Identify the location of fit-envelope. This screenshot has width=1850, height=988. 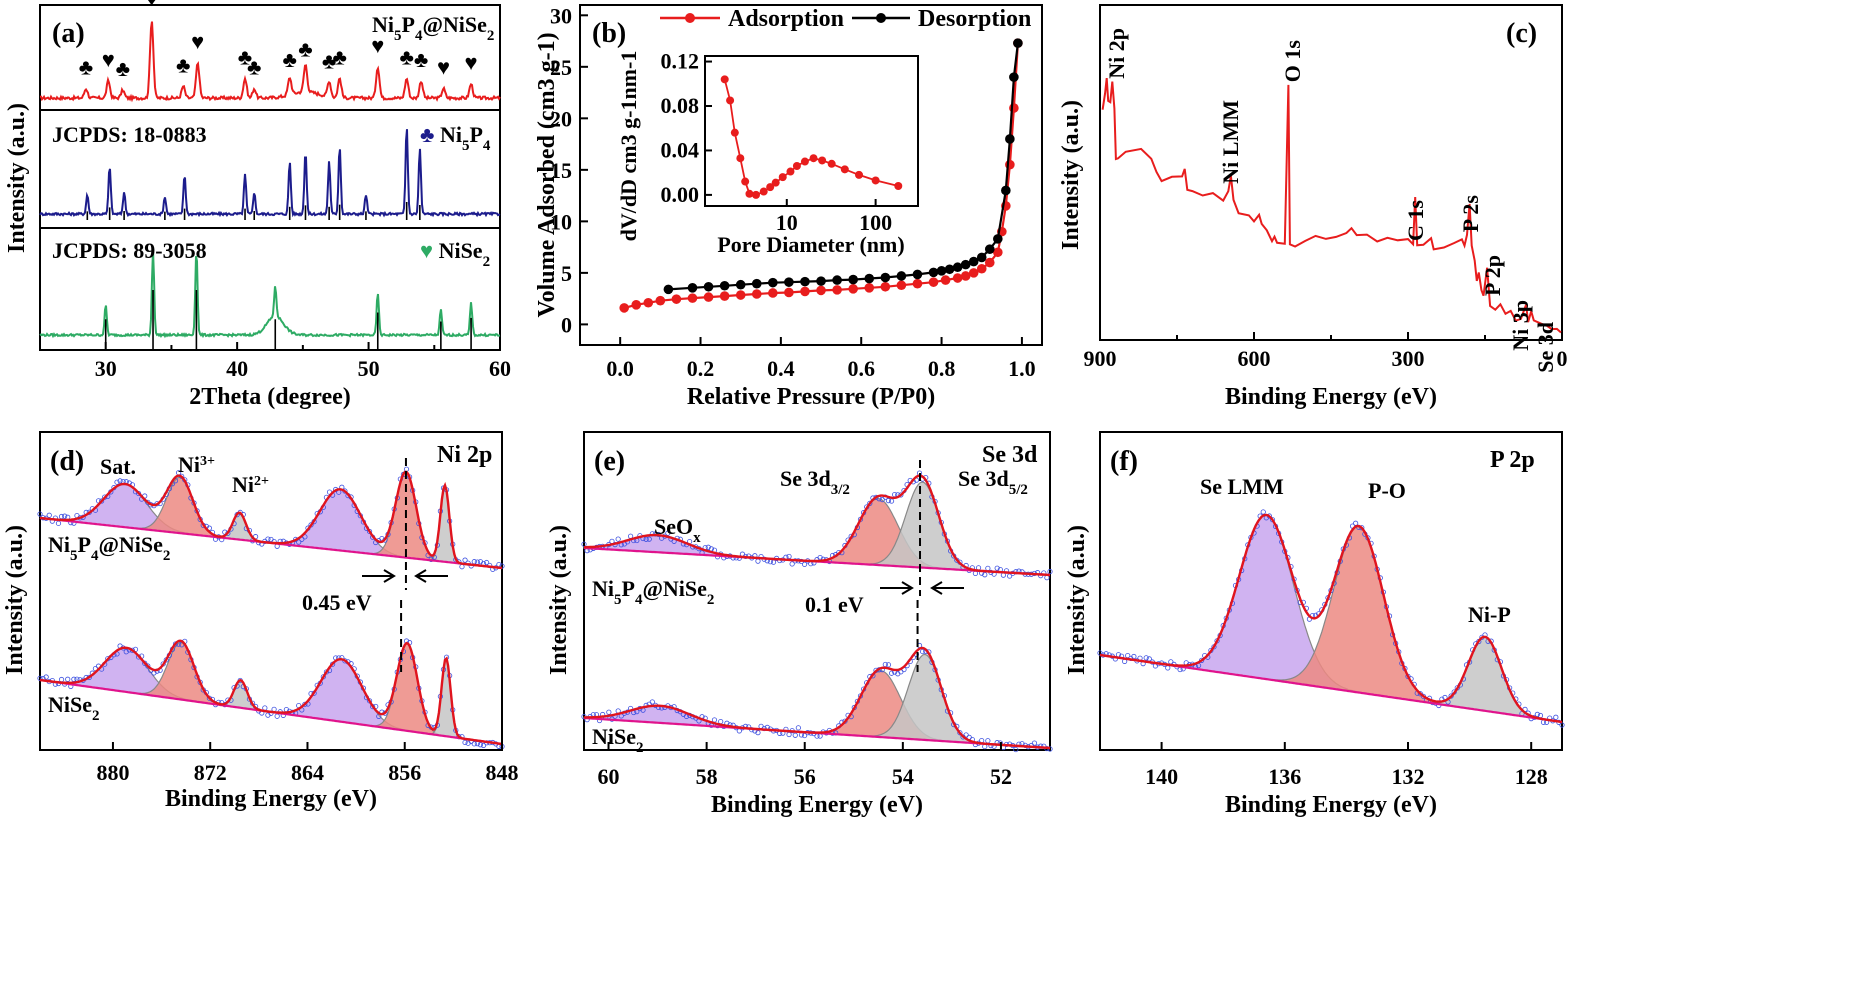
(817, 698).